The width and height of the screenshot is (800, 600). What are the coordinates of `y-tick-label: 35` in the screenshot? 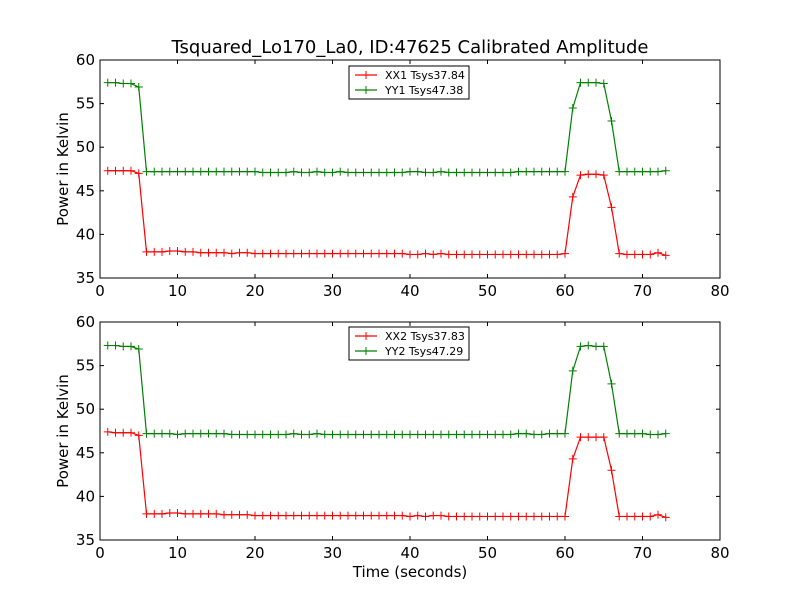 It's located at (85, 540).